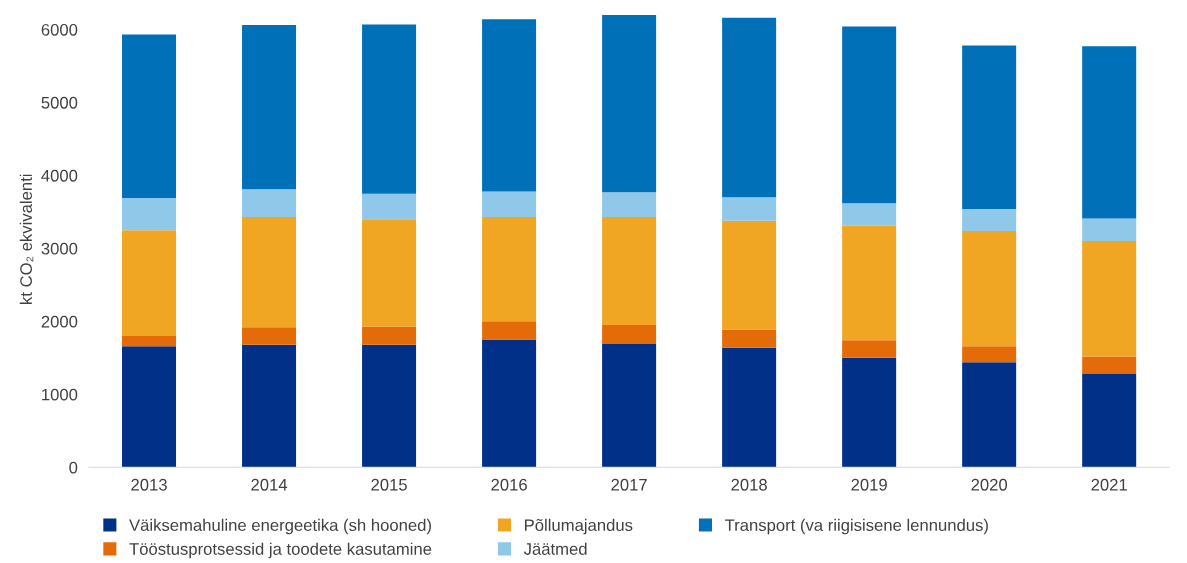 The image size is (1187, 563). What do you see at coordinates (579, 526) in the screenshot?
I see `legend-label: Põllumajandus` at bounding box center [579, 526].